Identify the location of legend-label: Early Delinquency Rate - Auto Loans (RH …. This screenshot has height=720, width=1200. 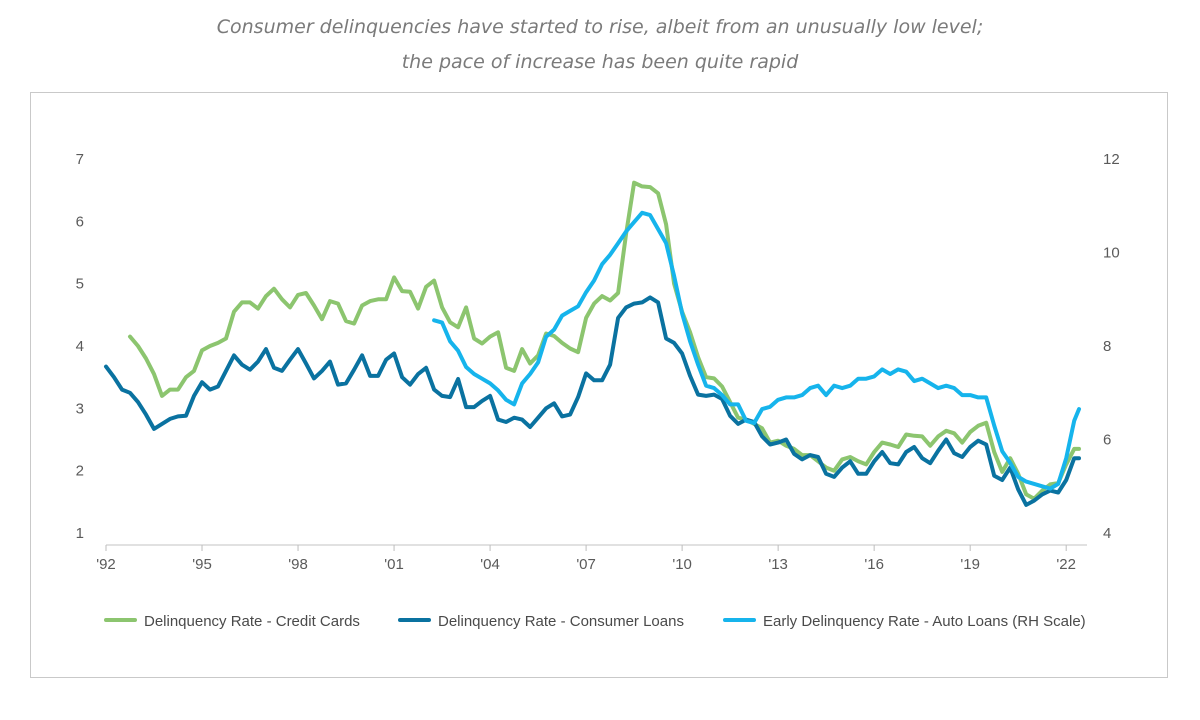
(924, 621).